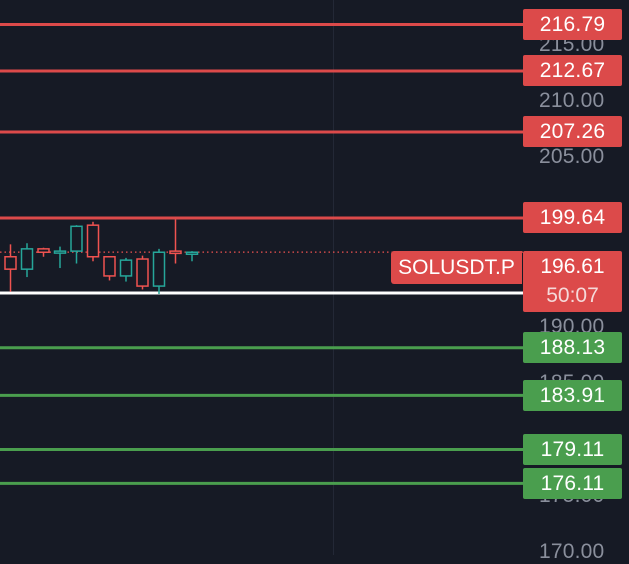 This screenshot has height=564, width=629. What do you see at coordinates (572, 24) in the screenshot?
I see `resistance-price-label: 216.79` at bounding box center [572, 24].